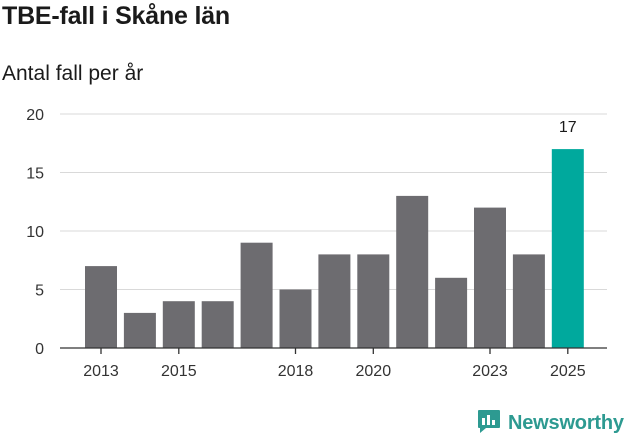 The height and width of the screenshot is (439, 631). I want to click on x-tick-label: 2018, so click(296, 371).